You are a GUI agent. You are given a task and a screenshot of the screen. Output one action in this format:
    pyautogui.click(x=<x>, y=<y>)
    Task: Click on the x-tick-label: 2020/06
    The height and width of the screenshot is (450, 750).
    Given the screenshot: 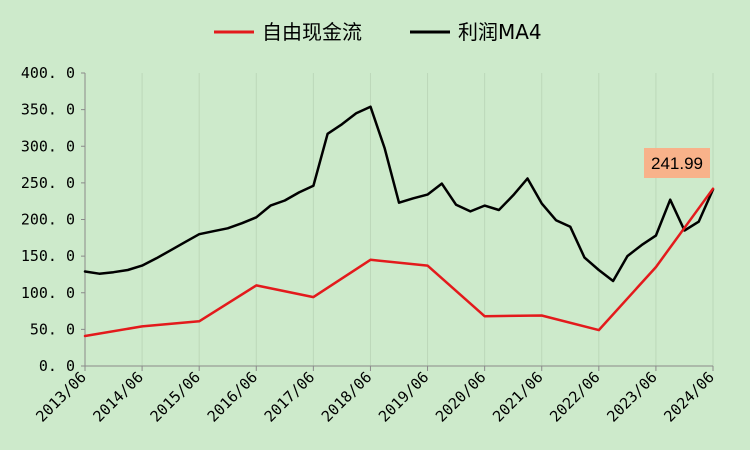 What is the action you would take?
    pyautogui.click(x=460, y=396)
    